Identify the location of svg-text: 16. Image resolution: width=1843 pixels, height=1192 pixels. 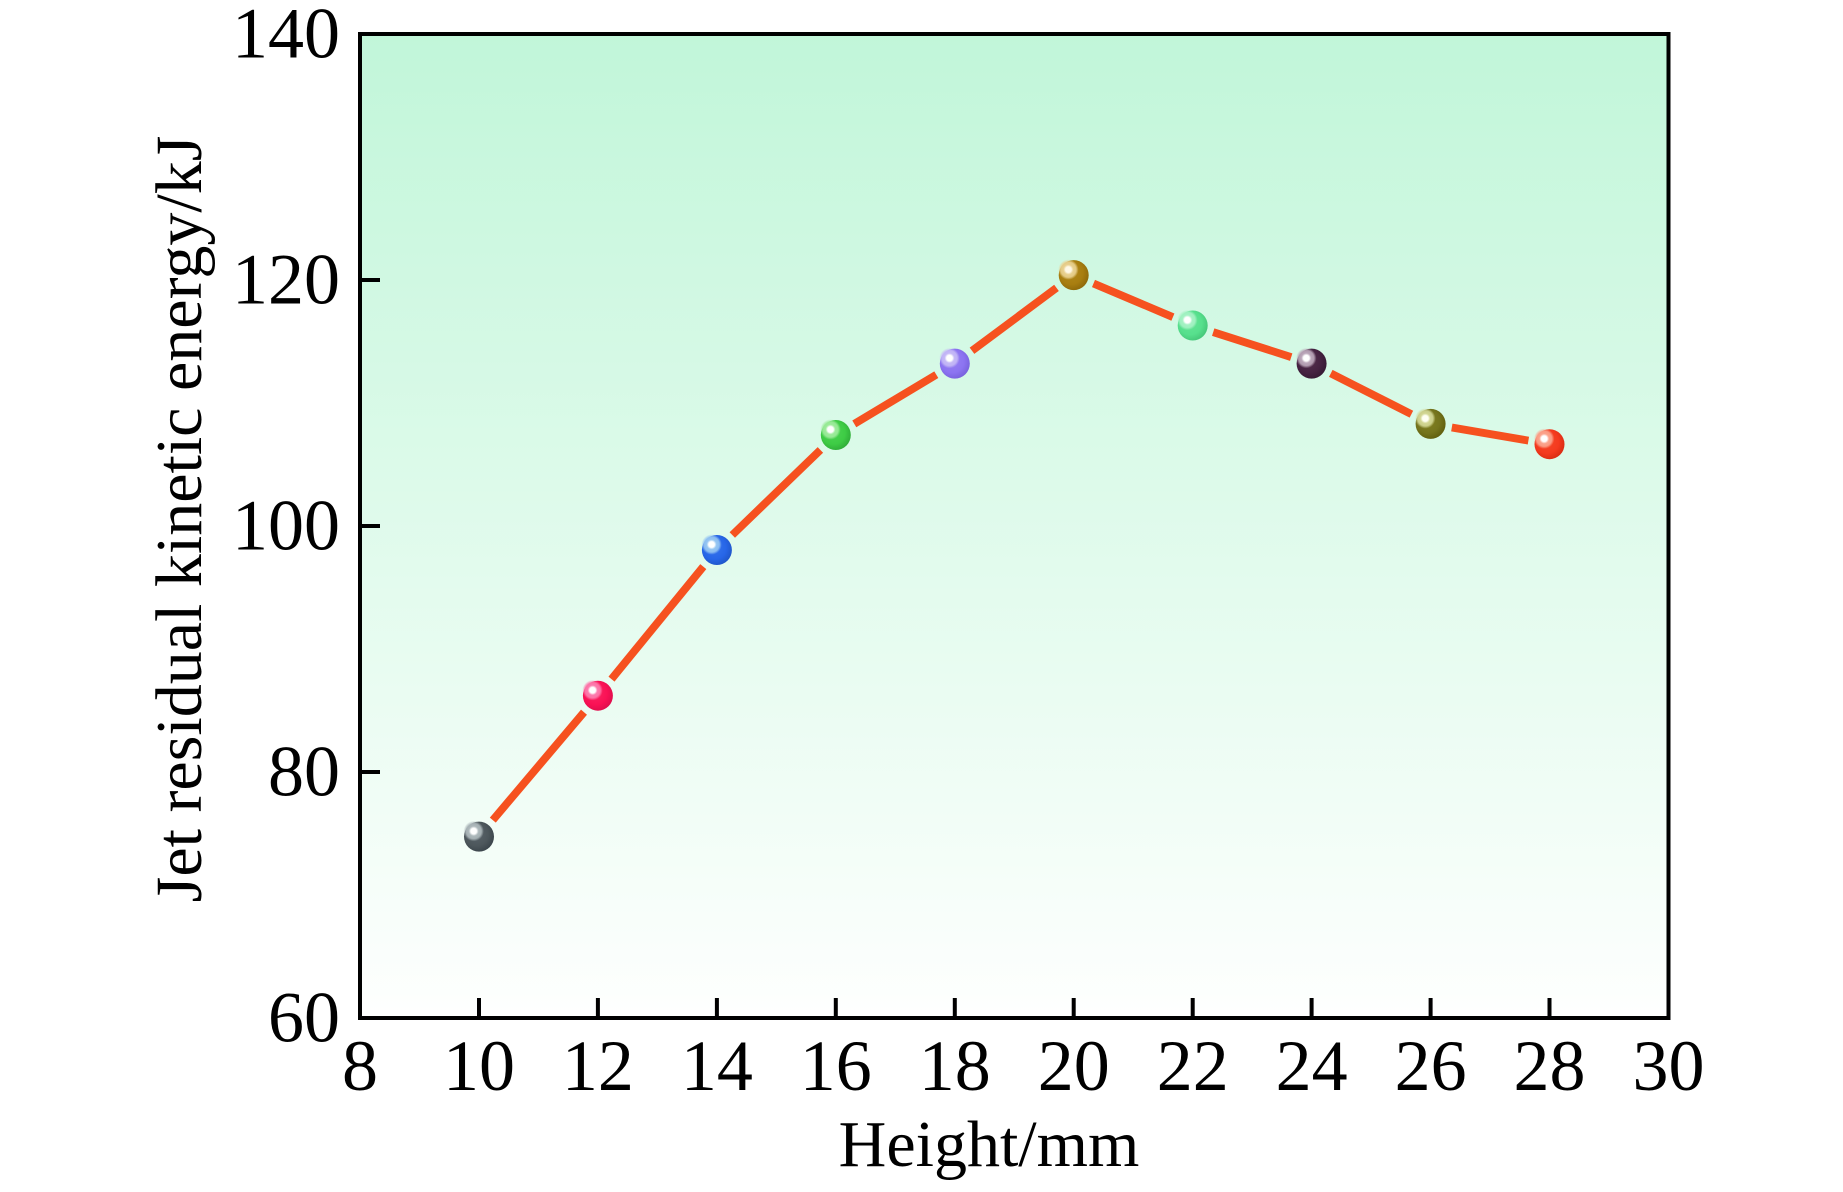
(836, 1066).